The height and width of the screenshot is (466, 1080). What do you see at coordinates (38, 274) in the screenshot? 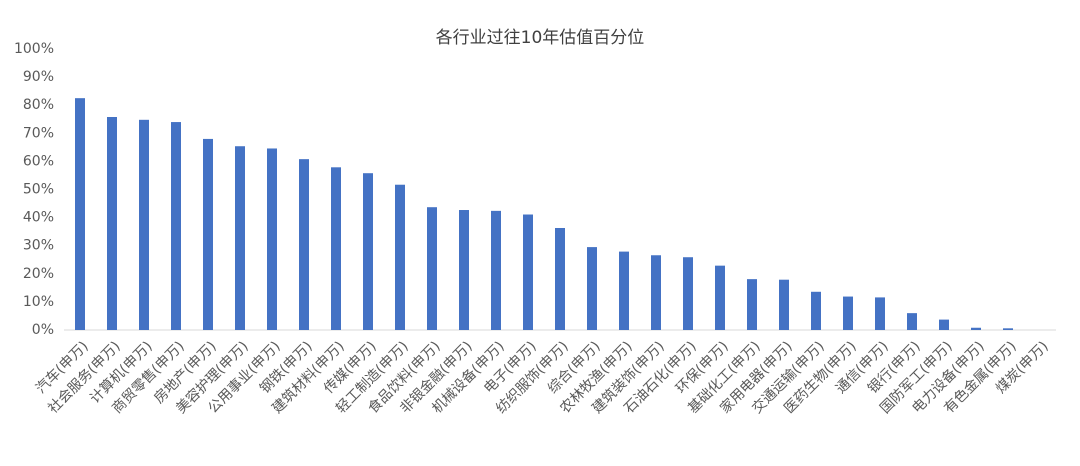
I see `y-tick-label: 20%` at bounding box center [38, 274].